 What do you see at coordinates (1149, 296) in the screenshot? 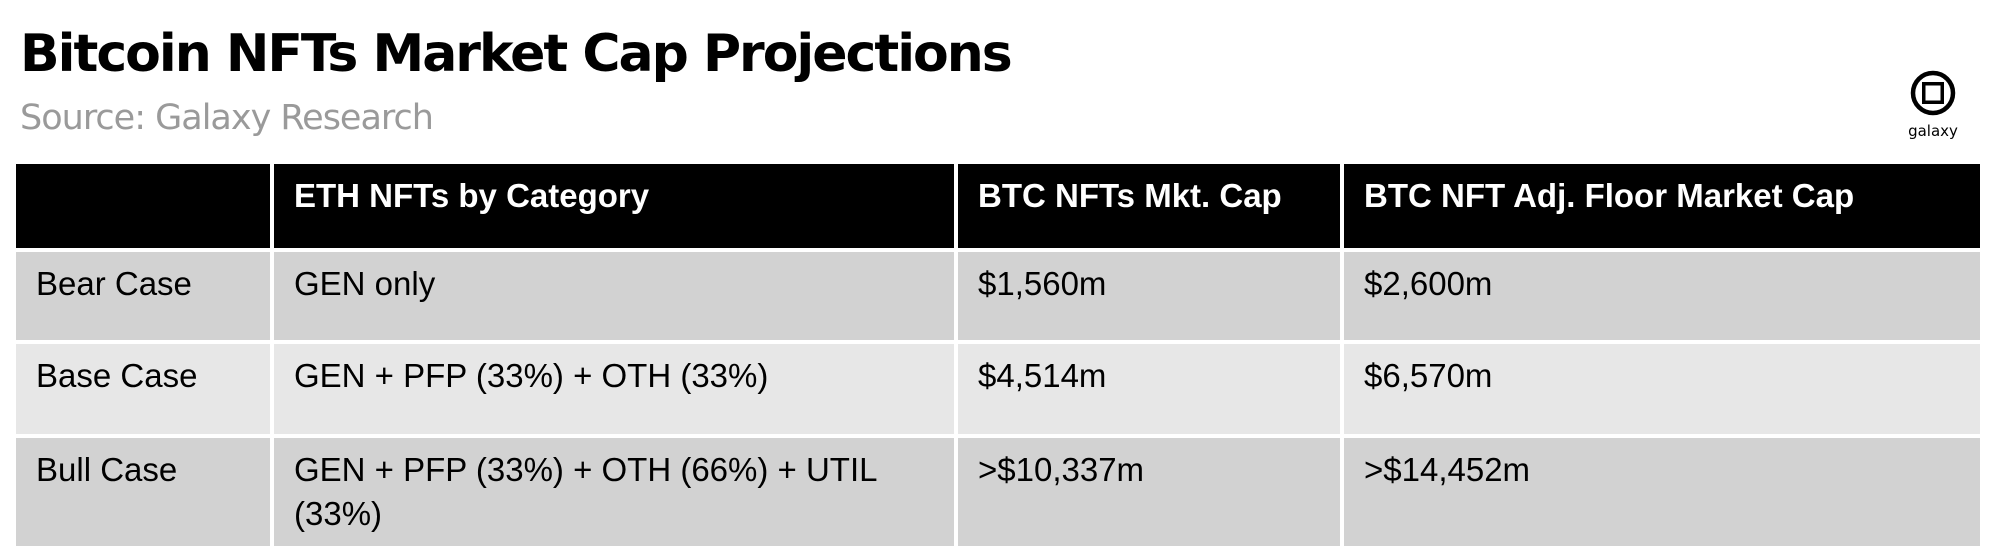
I see `cell-mkt-cap: $1,560m` at bounding box center [1149, 296].